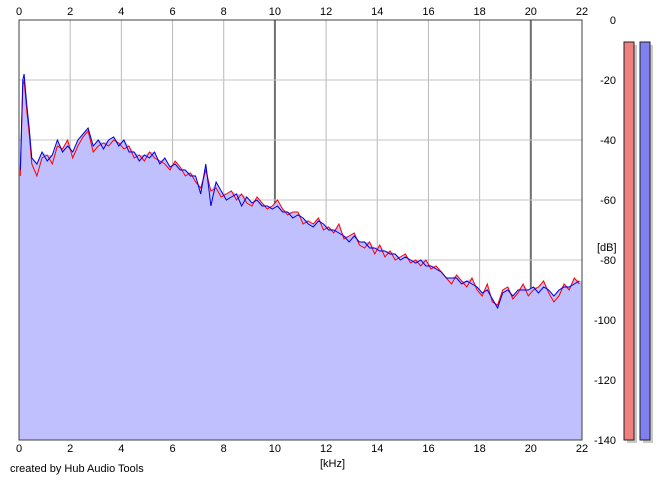  I want to click on x-tick-label-top: 20, so click(531, 12).